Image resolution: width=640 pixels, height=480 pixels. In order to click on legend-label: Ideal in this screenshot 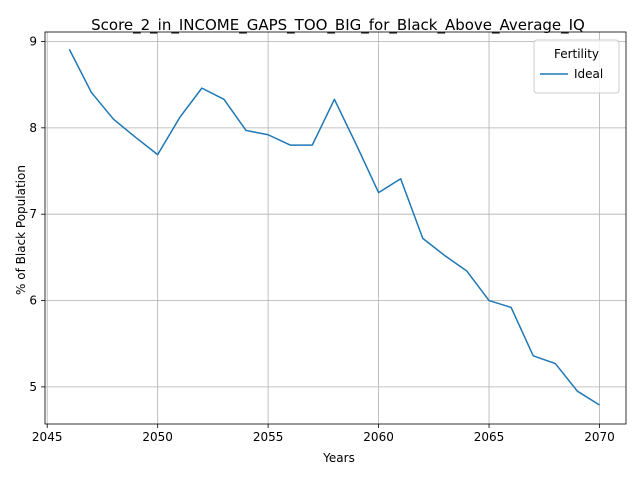, I will do `click(588, 74)`.